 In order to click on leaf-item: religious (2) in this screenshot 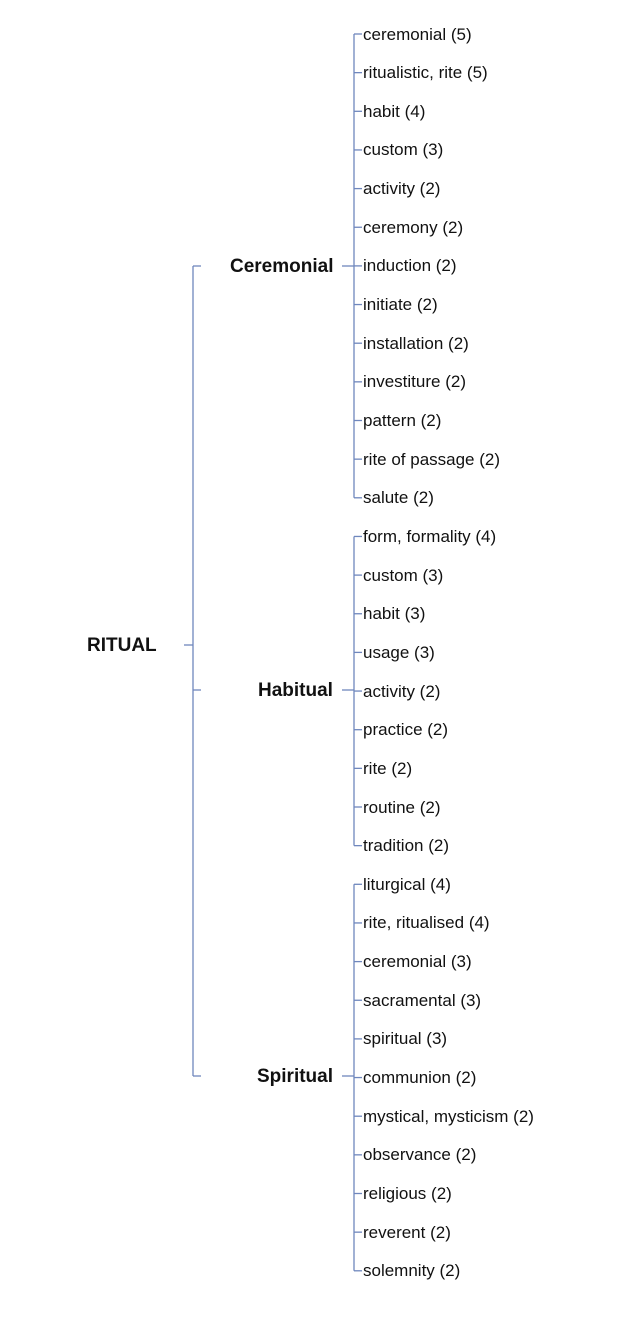, I will do `click(407, 1193)`.